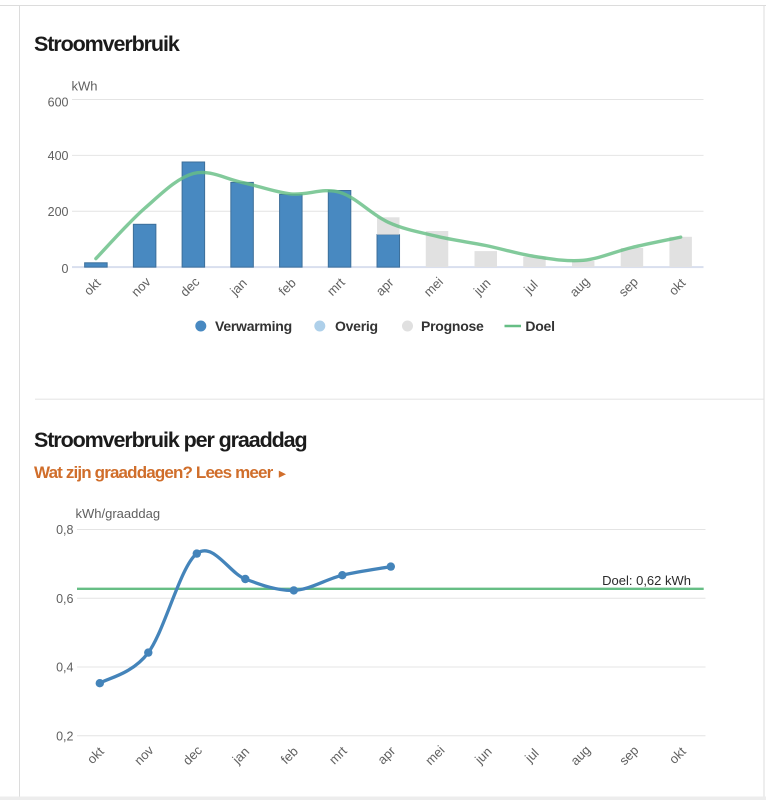 This screenshot has height=800, width=766. I want to click on svg-text: kWh/graaddag, so click(118, 513).